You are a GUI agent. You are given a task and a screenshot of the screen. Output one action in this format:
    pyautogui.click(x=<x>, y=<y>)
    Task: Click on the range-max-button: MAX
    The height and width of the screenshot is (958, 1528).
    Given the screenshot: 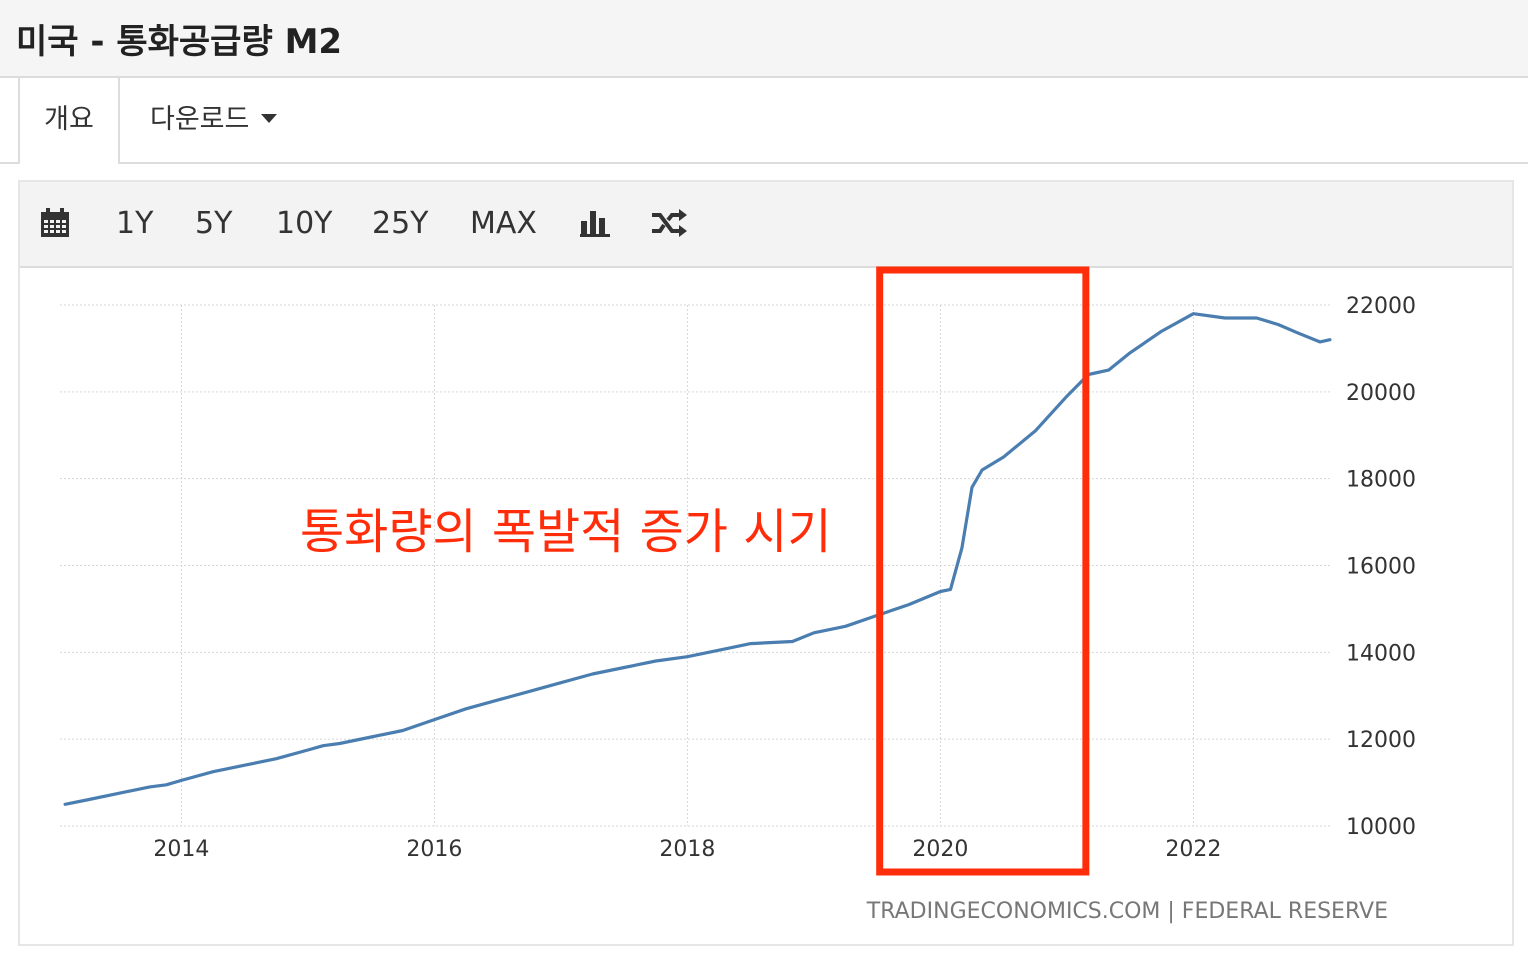 What is the action you would take?
    pyautogui.click(x=503, y=223)
    